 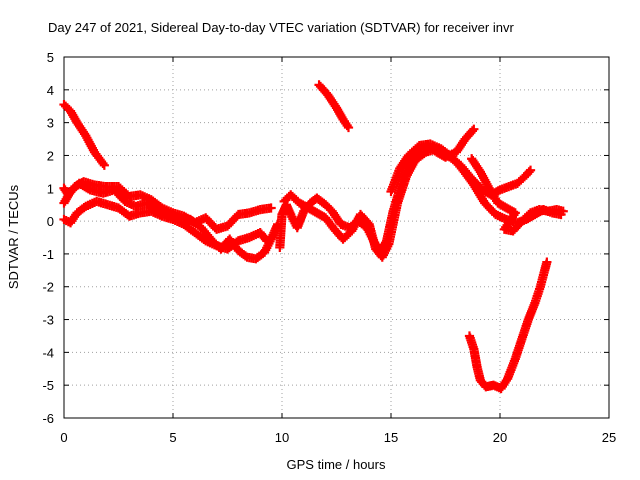 What do you see at coordinates (50, 155) in the screenshot?
I see `y-tick-label: 2` at bounding box center [50, 155].